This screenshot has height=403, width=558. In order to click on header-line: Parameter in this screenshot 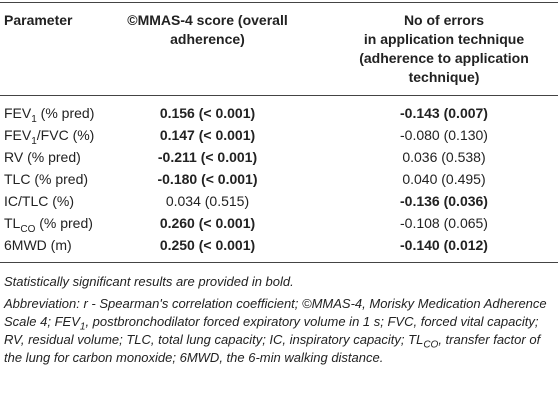, I will do `click(38, 20)`.